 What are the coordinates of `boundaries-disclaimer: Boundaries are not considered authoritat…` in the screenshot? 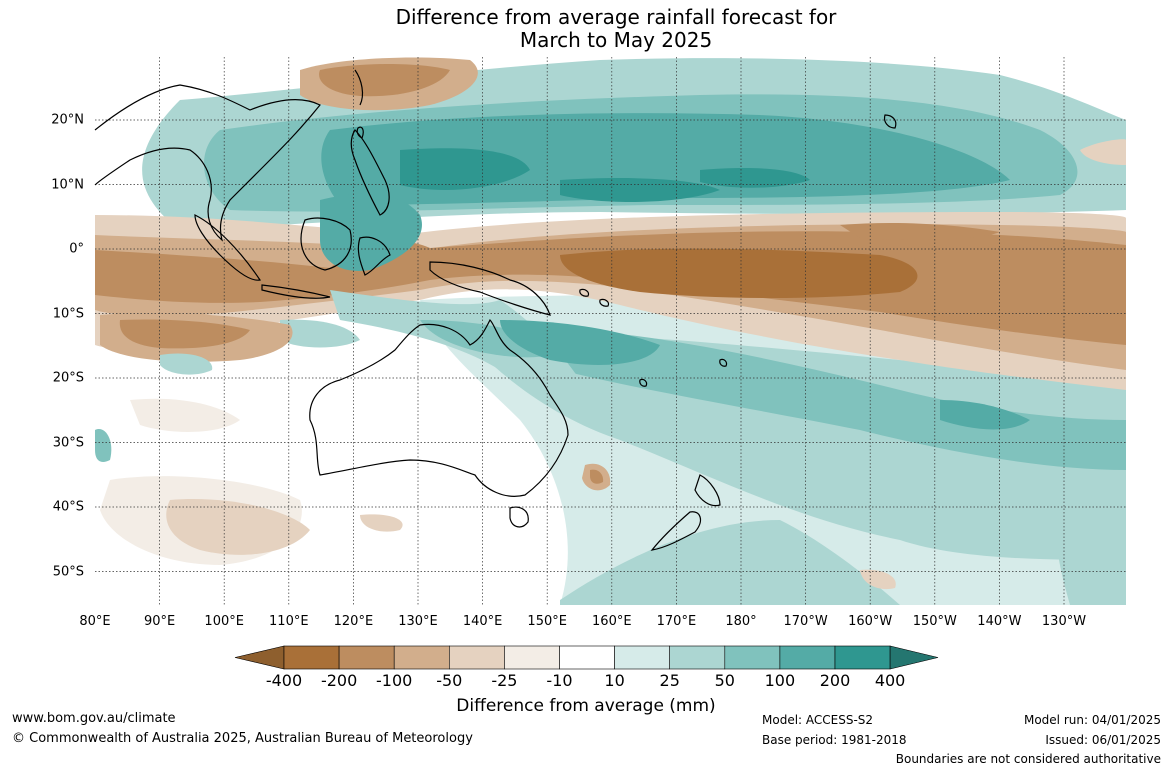 It's located at (1028, 759).